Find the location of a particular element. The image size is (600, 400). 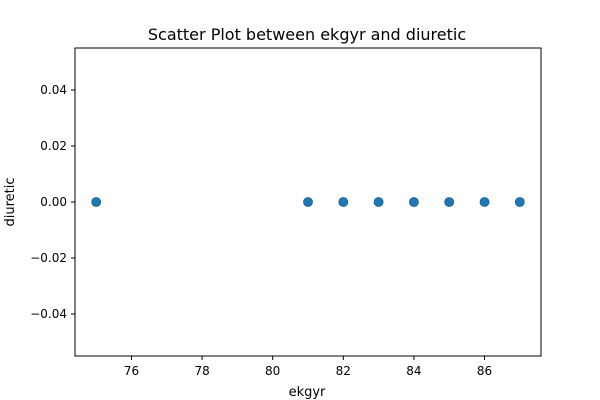

y-tick-label: −0.02 is located at coordinates (48, 258).